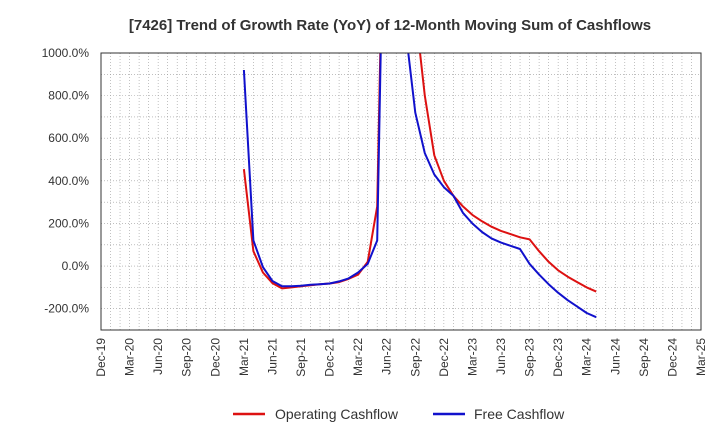 Image resolution: width=720 pixels, height=440 pixels. Describe the element at coordinates (68, 138) in the screenshot. I see `y-tick-label: 600.0%` at that location.